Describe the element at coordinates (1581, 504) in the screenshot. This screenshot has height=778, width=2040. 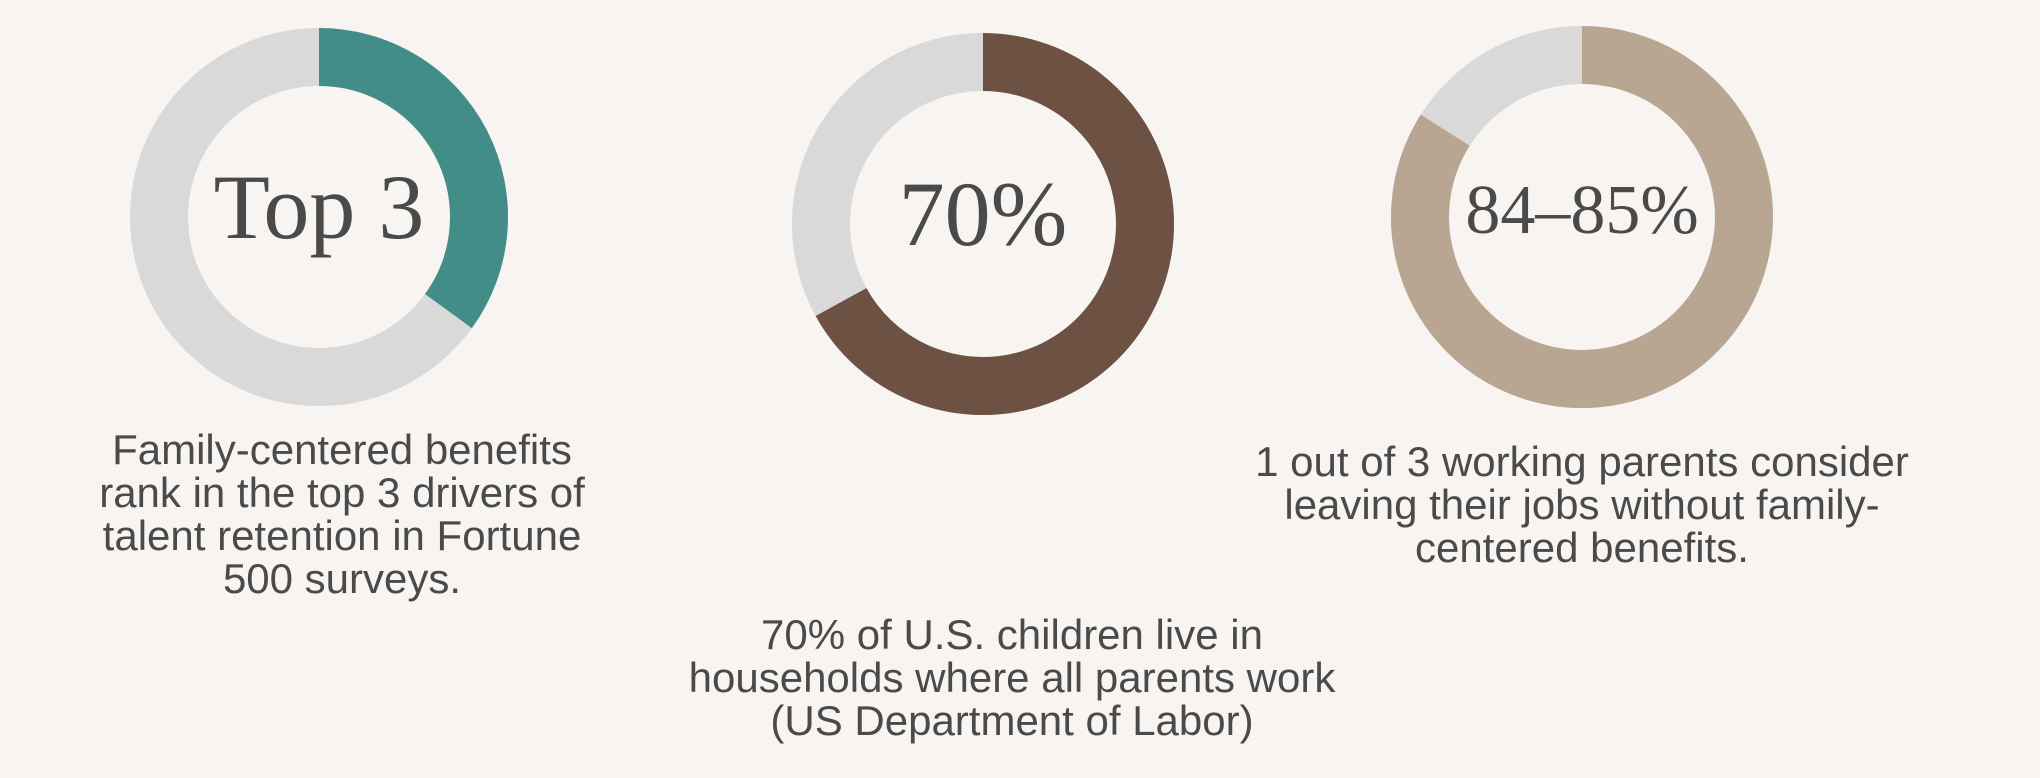
I see `caption-line: leaving their jobs without family-` at that location.